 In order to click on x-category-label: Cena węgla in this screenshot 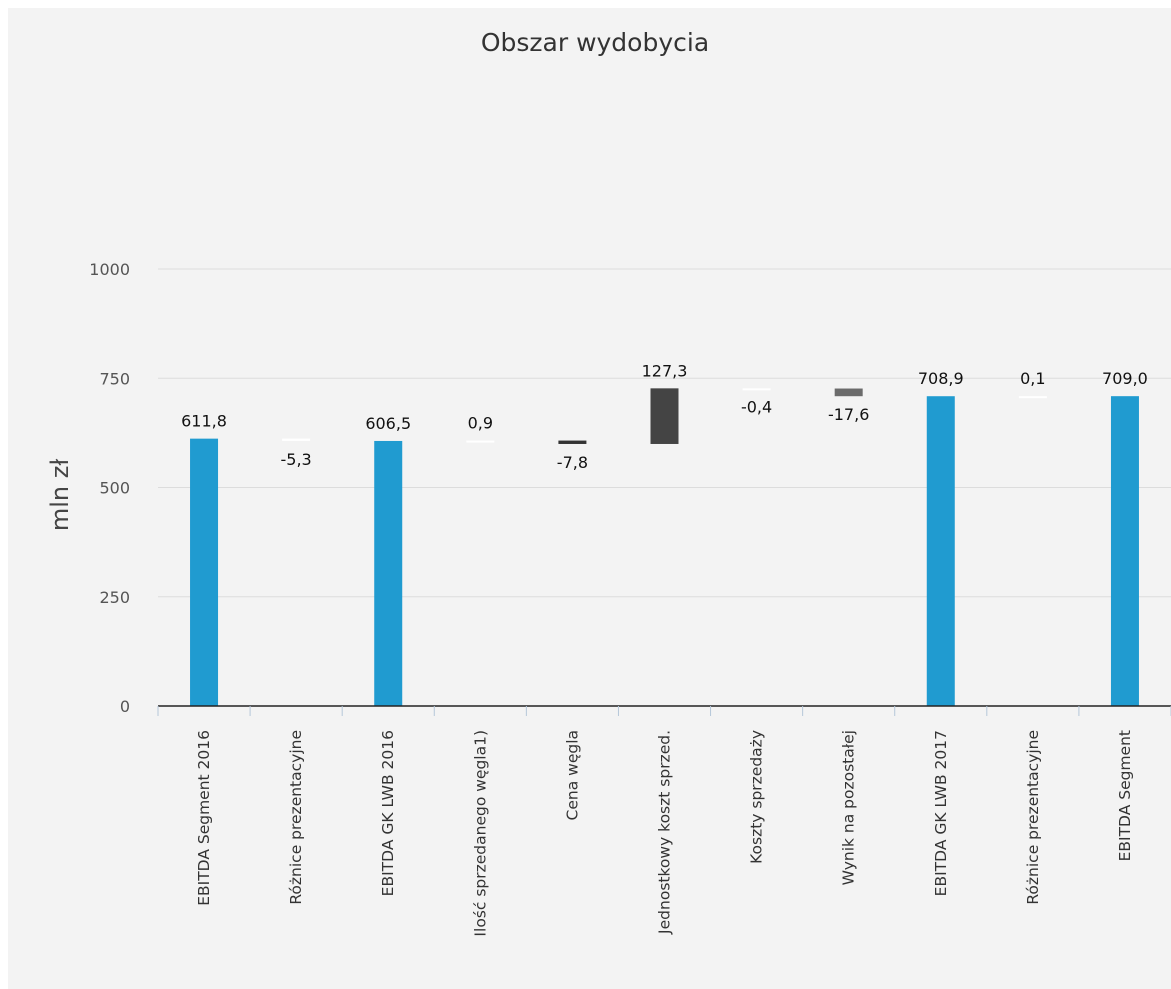, I will do `click(572, 775)`.